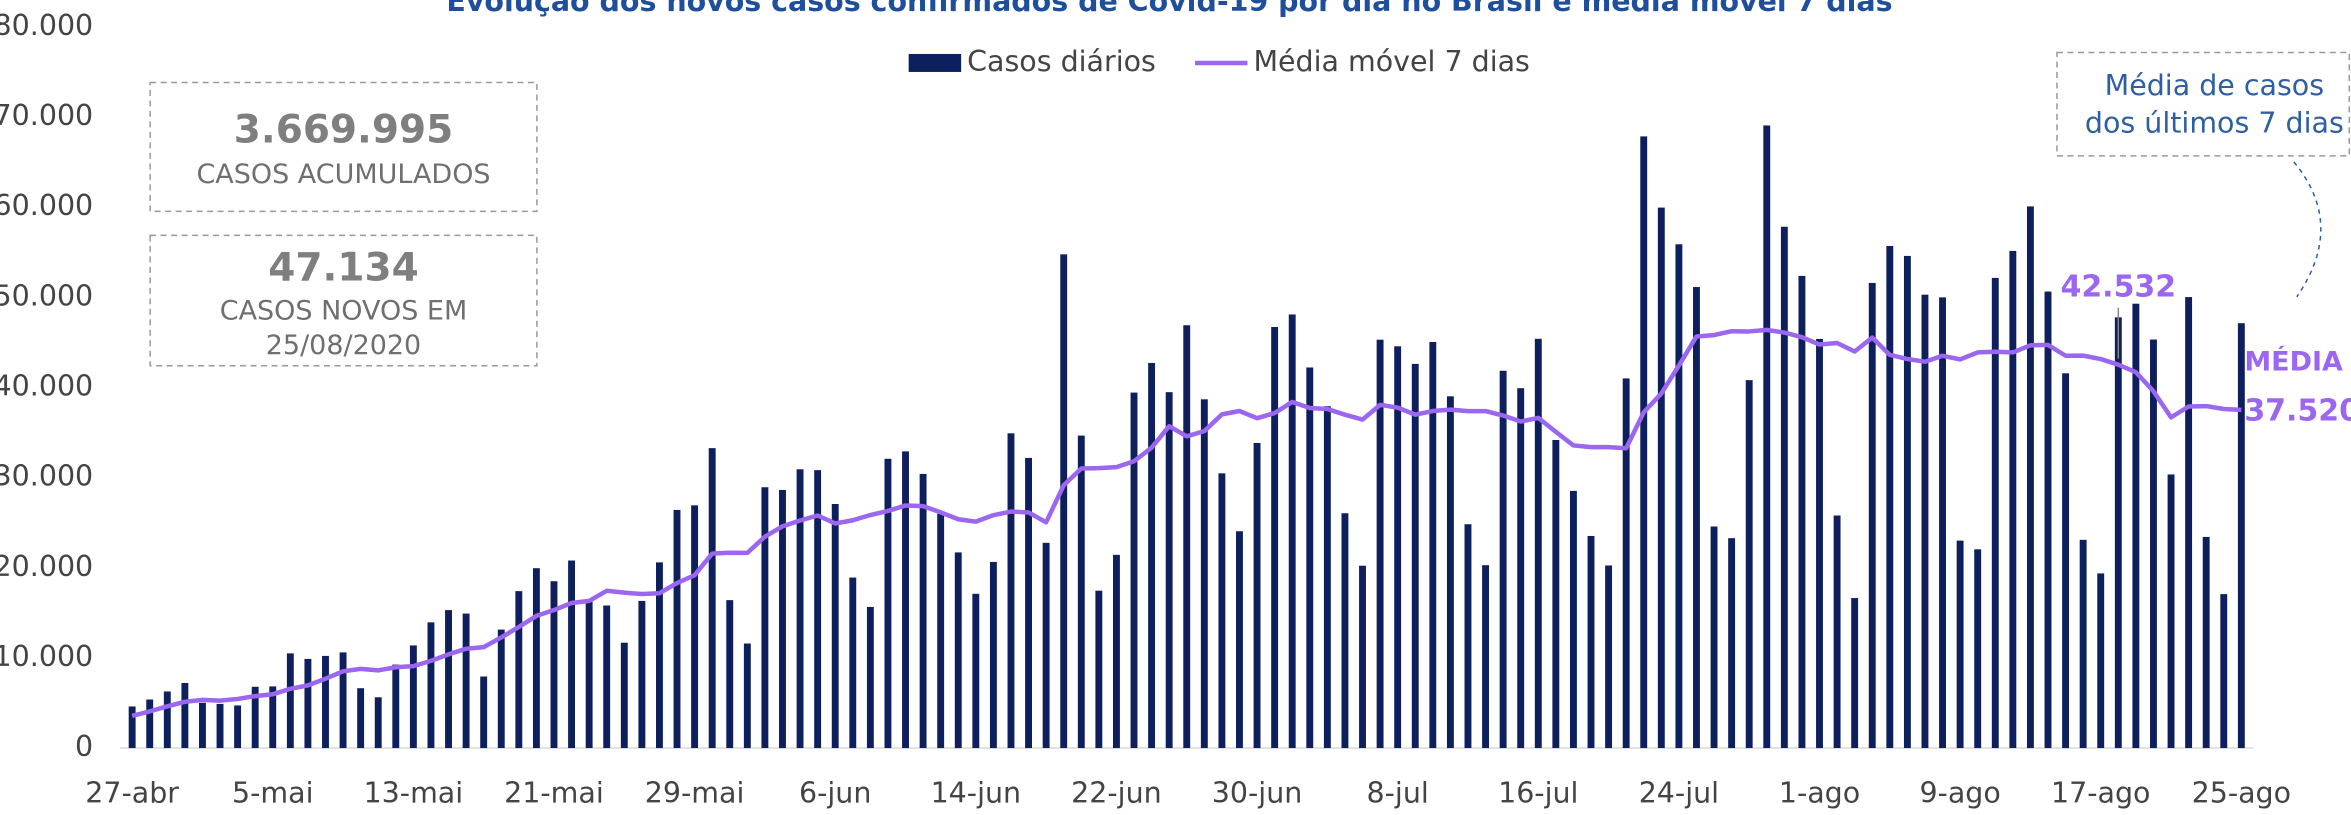  Describe the element at coordinates (1257, 793) in the screenshot. I see `x-tick-label: 30-jun` at that location.